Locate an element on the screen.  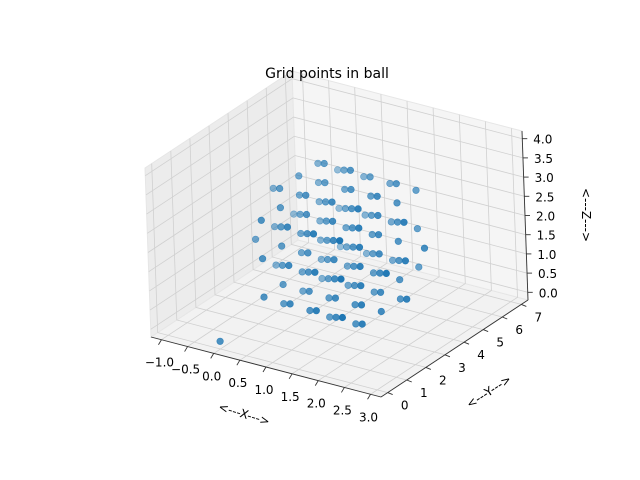
x-tick-label: 2.0 is located at coordinates (316, 404).